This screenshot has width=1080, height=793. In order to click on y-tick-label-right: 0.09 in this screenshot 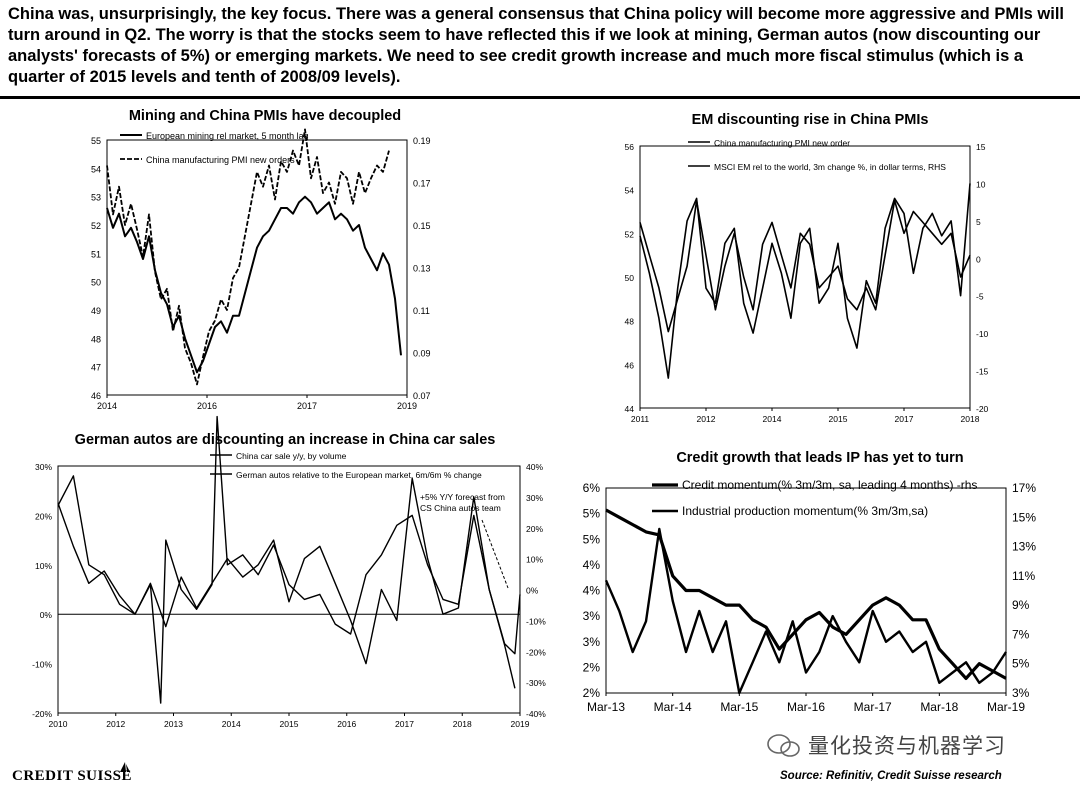, I will do `click(422, 354)`.